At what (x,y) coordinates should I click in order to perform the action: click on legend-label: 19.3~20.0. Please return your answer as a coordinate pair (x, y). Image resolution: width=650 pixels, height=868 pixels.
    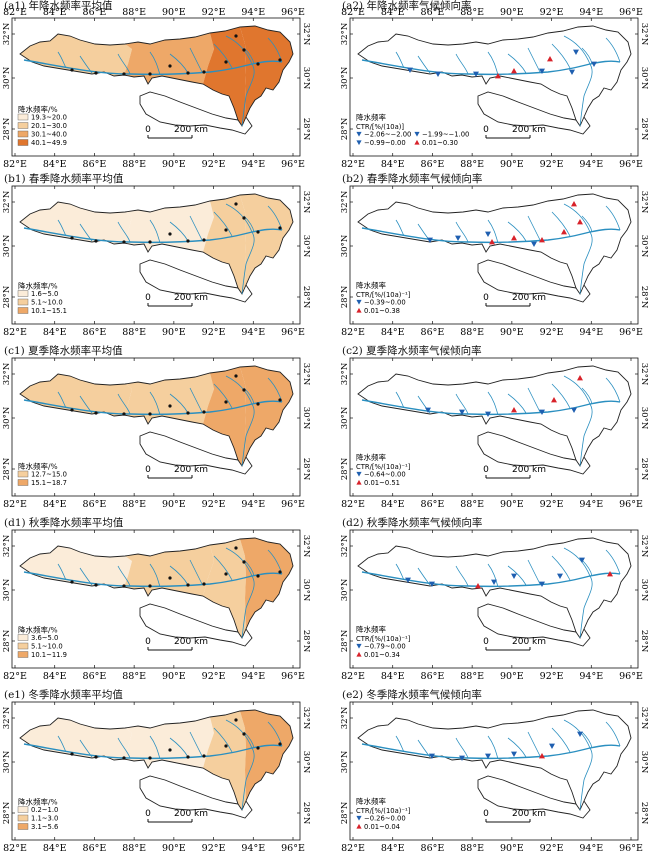
    Looking at the image, I should click on (49, 118).